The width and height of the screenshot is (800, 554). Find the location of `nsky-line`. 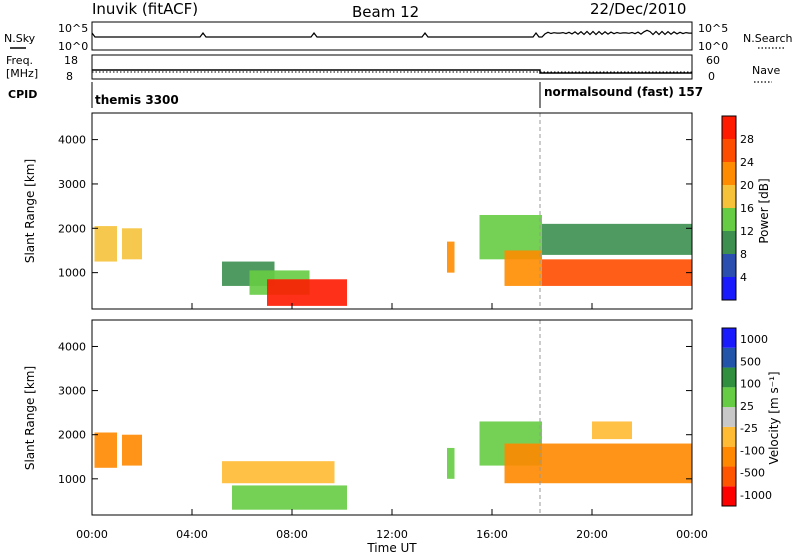

nsky-line is located at coordinates (391, 33).